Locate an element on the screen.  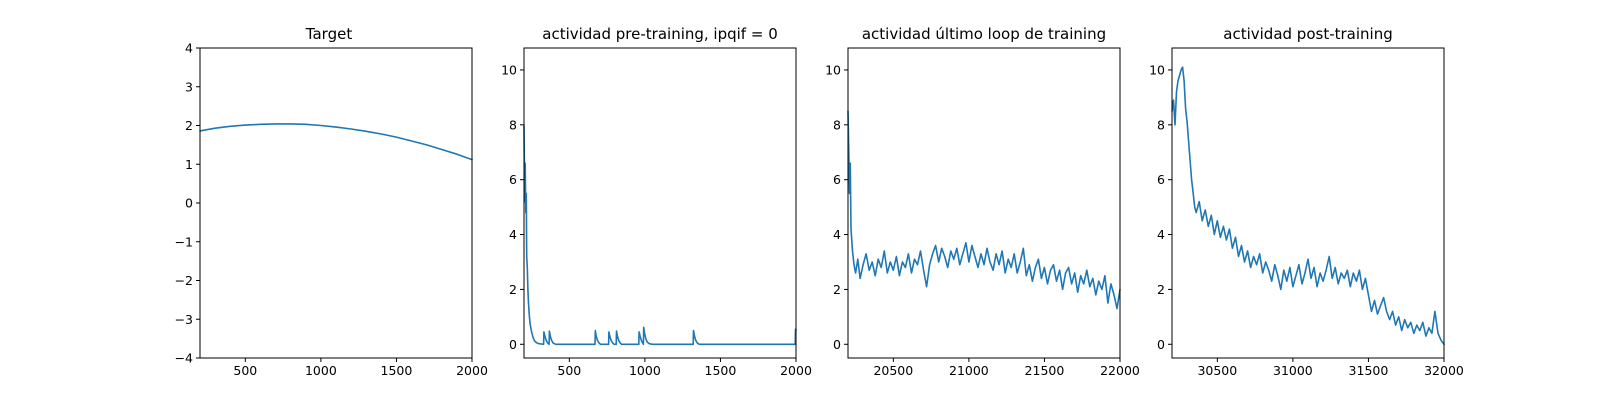
x-tick-label: 20500 is located at coordinates (893, 370).